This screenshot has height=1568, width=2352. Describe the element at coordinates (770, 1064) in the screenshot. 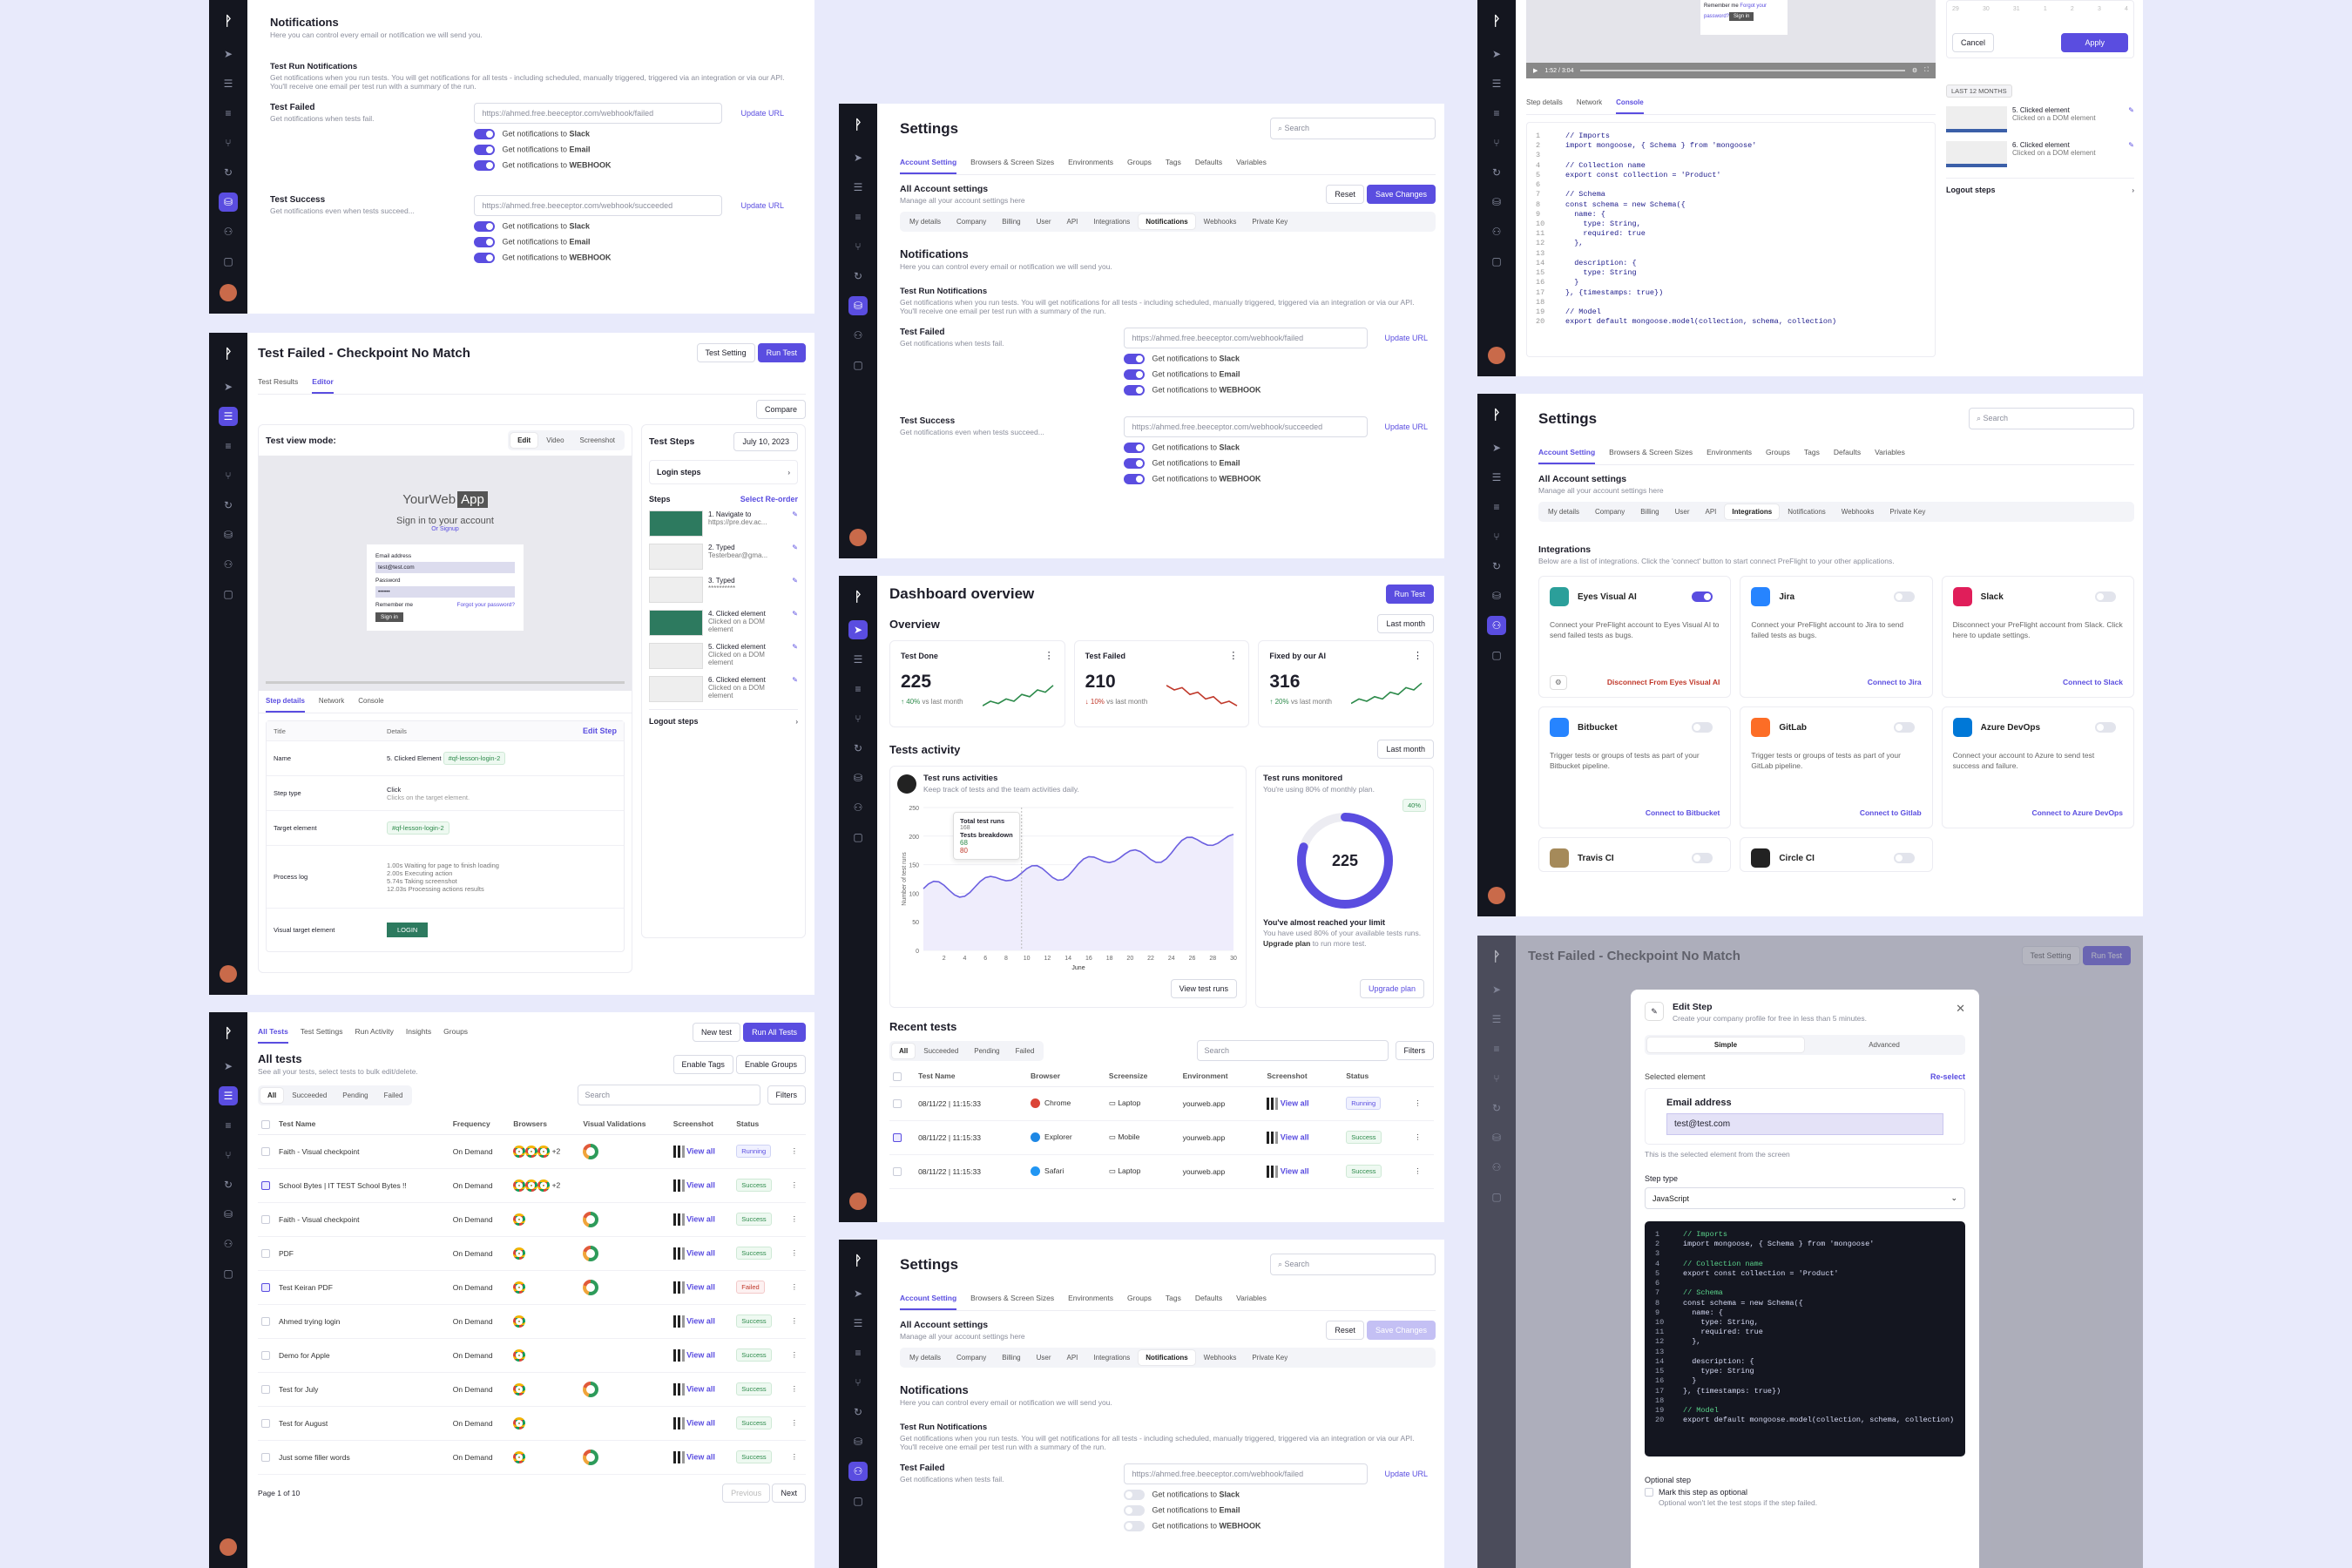

I see `enable-groups-button: Enable Groups` at that location.